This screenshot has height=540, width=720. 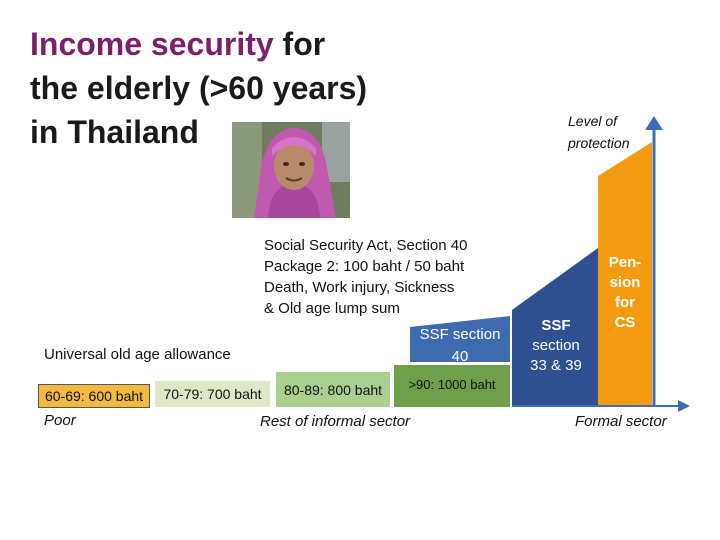 I want to click on allowance-box-80-89: 80-89: 800 baht, so click(x=333, y=389).